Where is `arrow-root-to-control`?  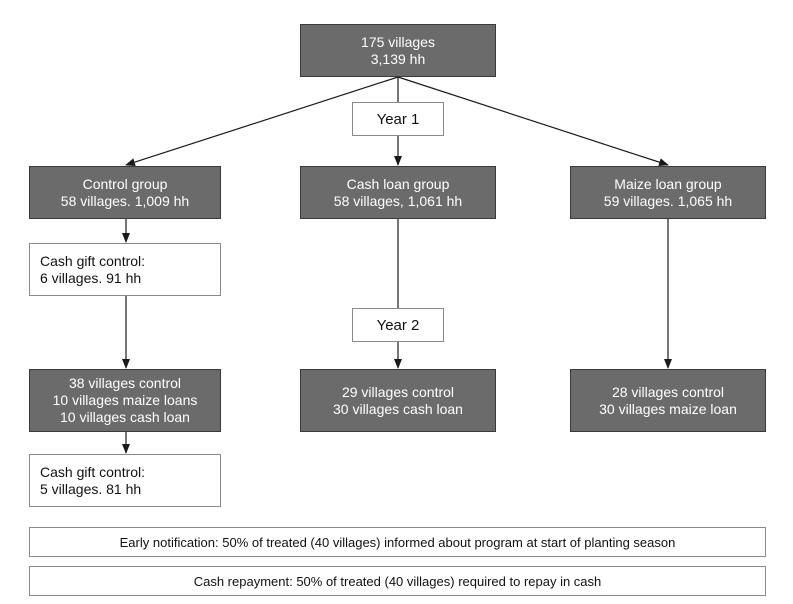
arrow-root-to-control is located at coordinates (262, 121).